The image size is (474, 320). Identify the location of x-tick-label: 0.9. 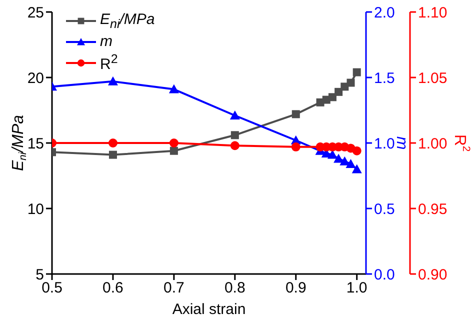
(295, 288).